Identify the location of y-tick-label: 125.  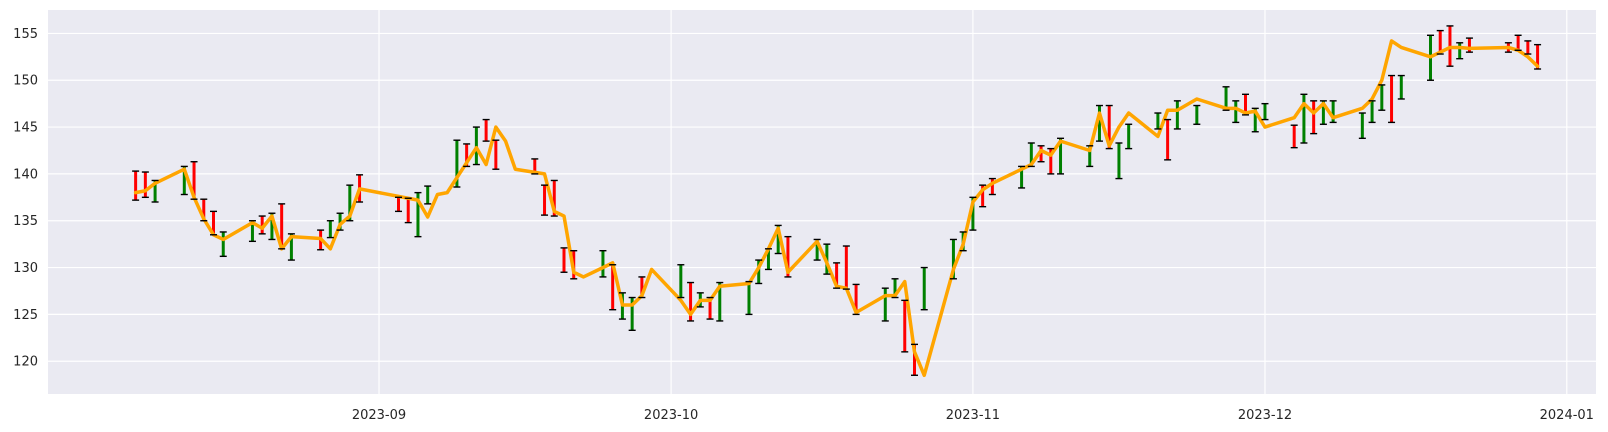
(25, 315).